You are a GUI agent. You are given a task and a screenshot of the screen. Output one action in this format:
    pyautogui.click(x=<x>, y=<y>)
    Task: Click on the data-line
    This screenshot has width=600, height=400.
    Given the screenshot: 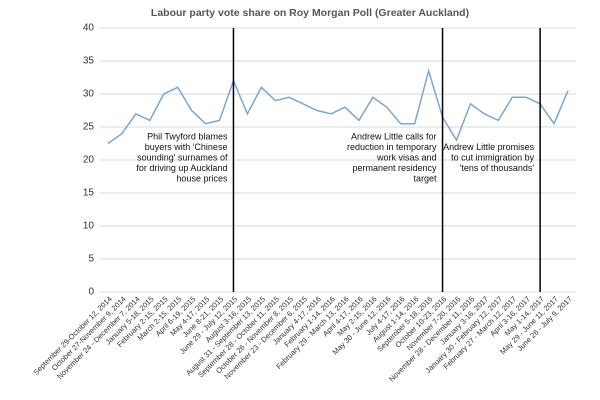 What is the action you would take?
    pyautogui.click(x=338, y=106)
    